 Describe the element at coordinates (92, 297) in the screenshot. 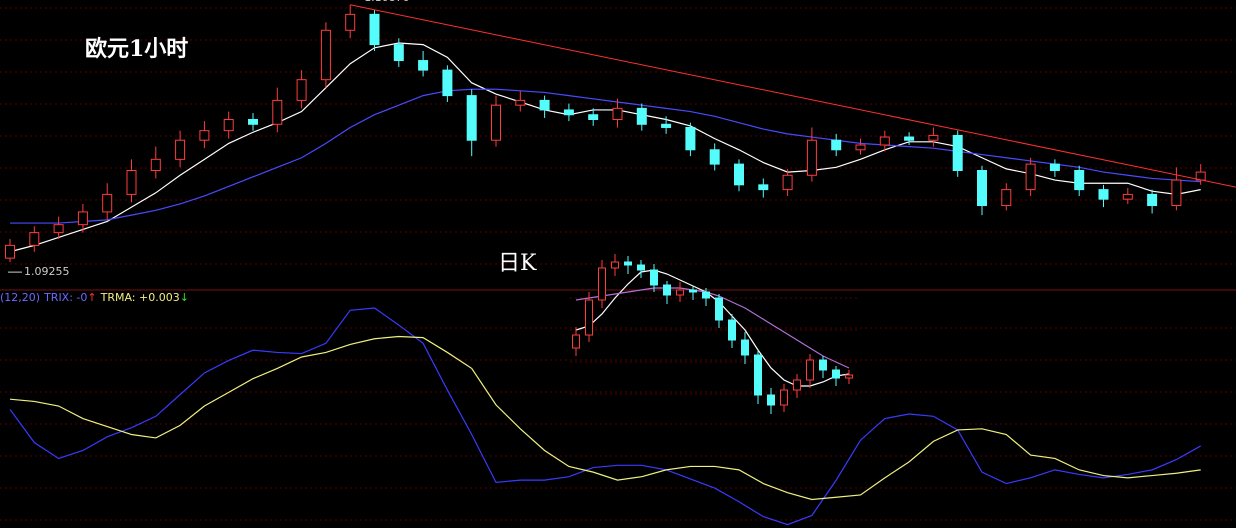

I see `header-arrow: ↑` at that location.